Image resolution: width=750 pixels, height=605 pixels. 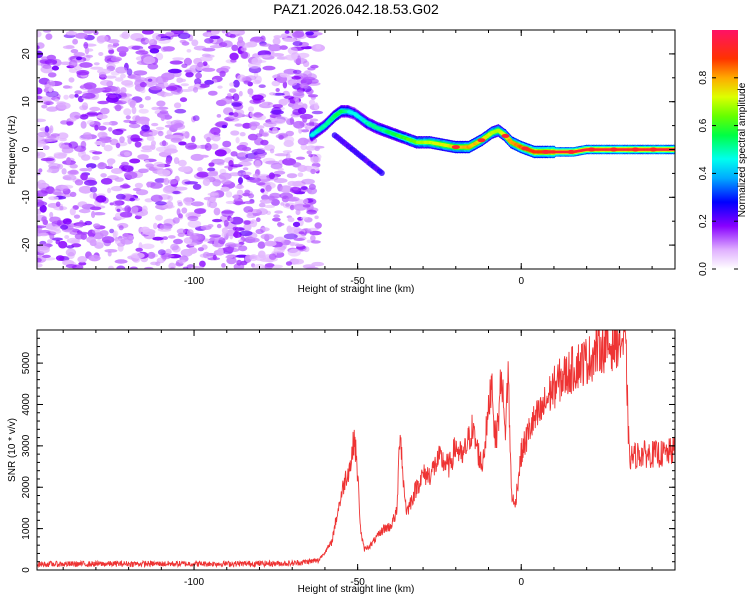 I want to click on y-tick-label: 0, so click(x=26, y=149).